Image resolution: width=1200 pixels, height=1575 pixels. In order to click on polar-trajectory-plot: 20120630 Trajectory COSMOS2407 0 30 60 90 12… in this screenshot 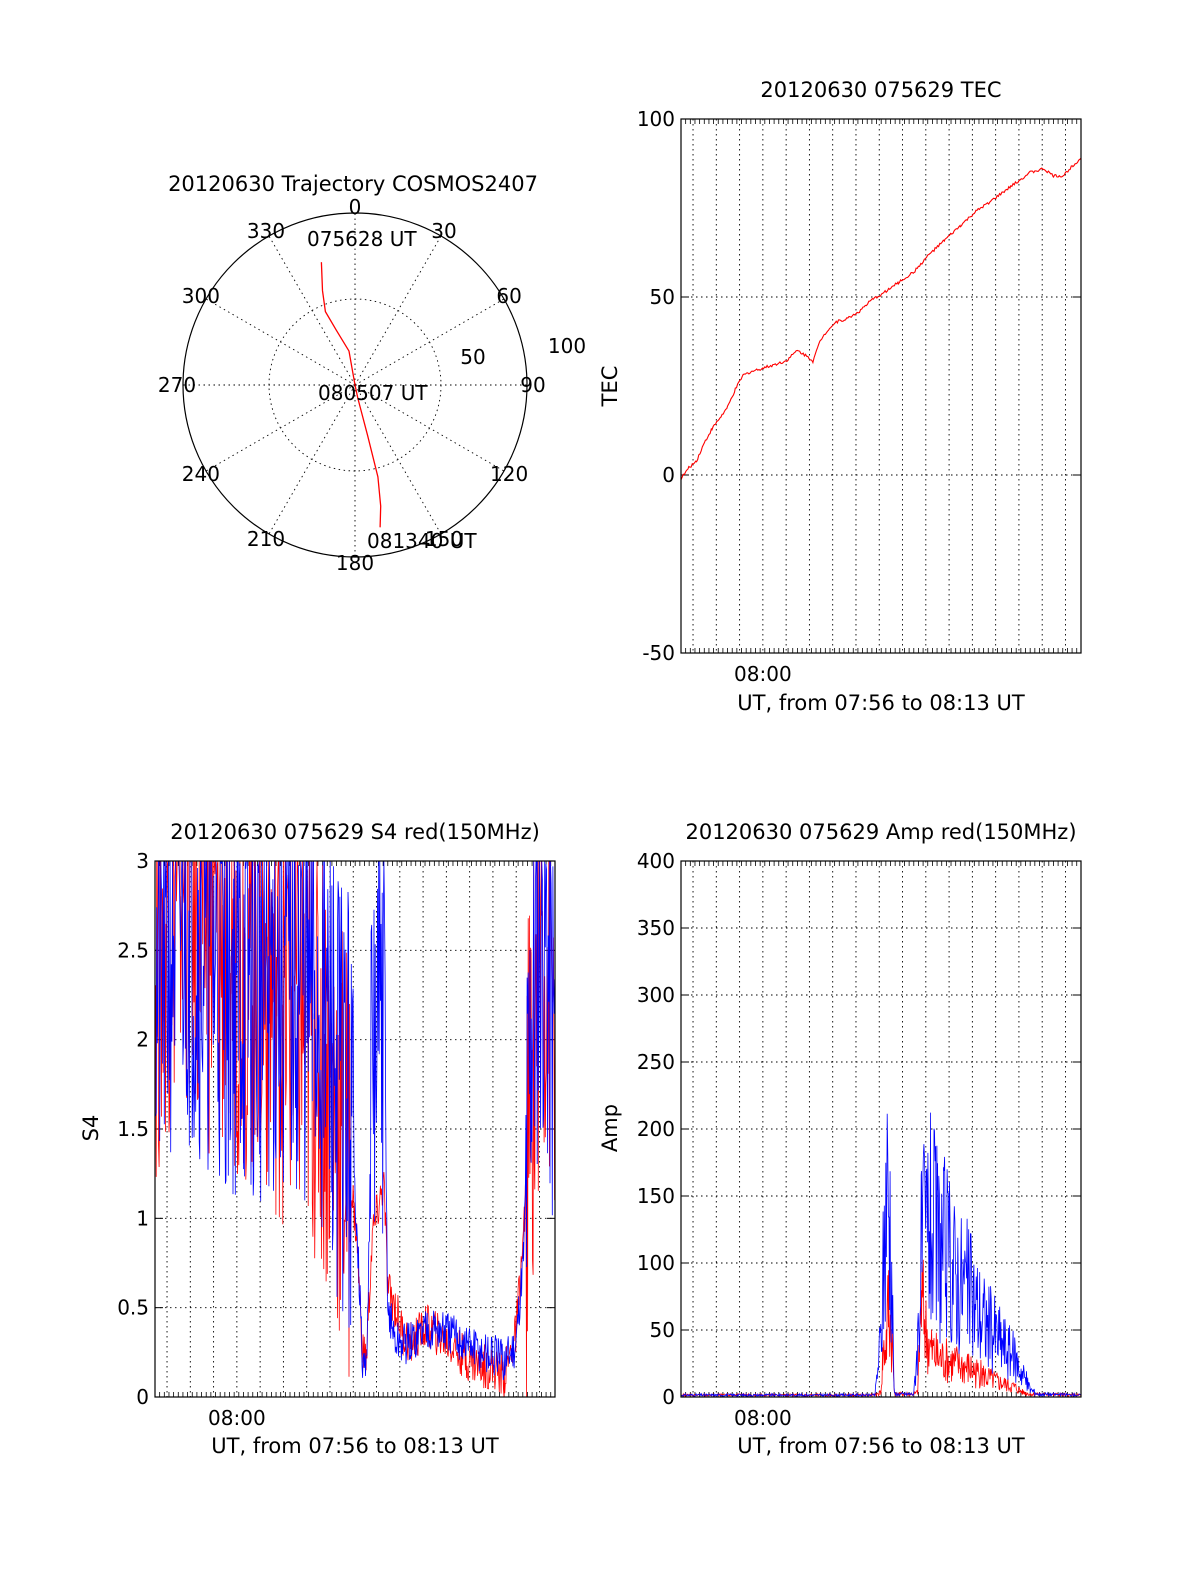, I will do `click(372, 373)`.